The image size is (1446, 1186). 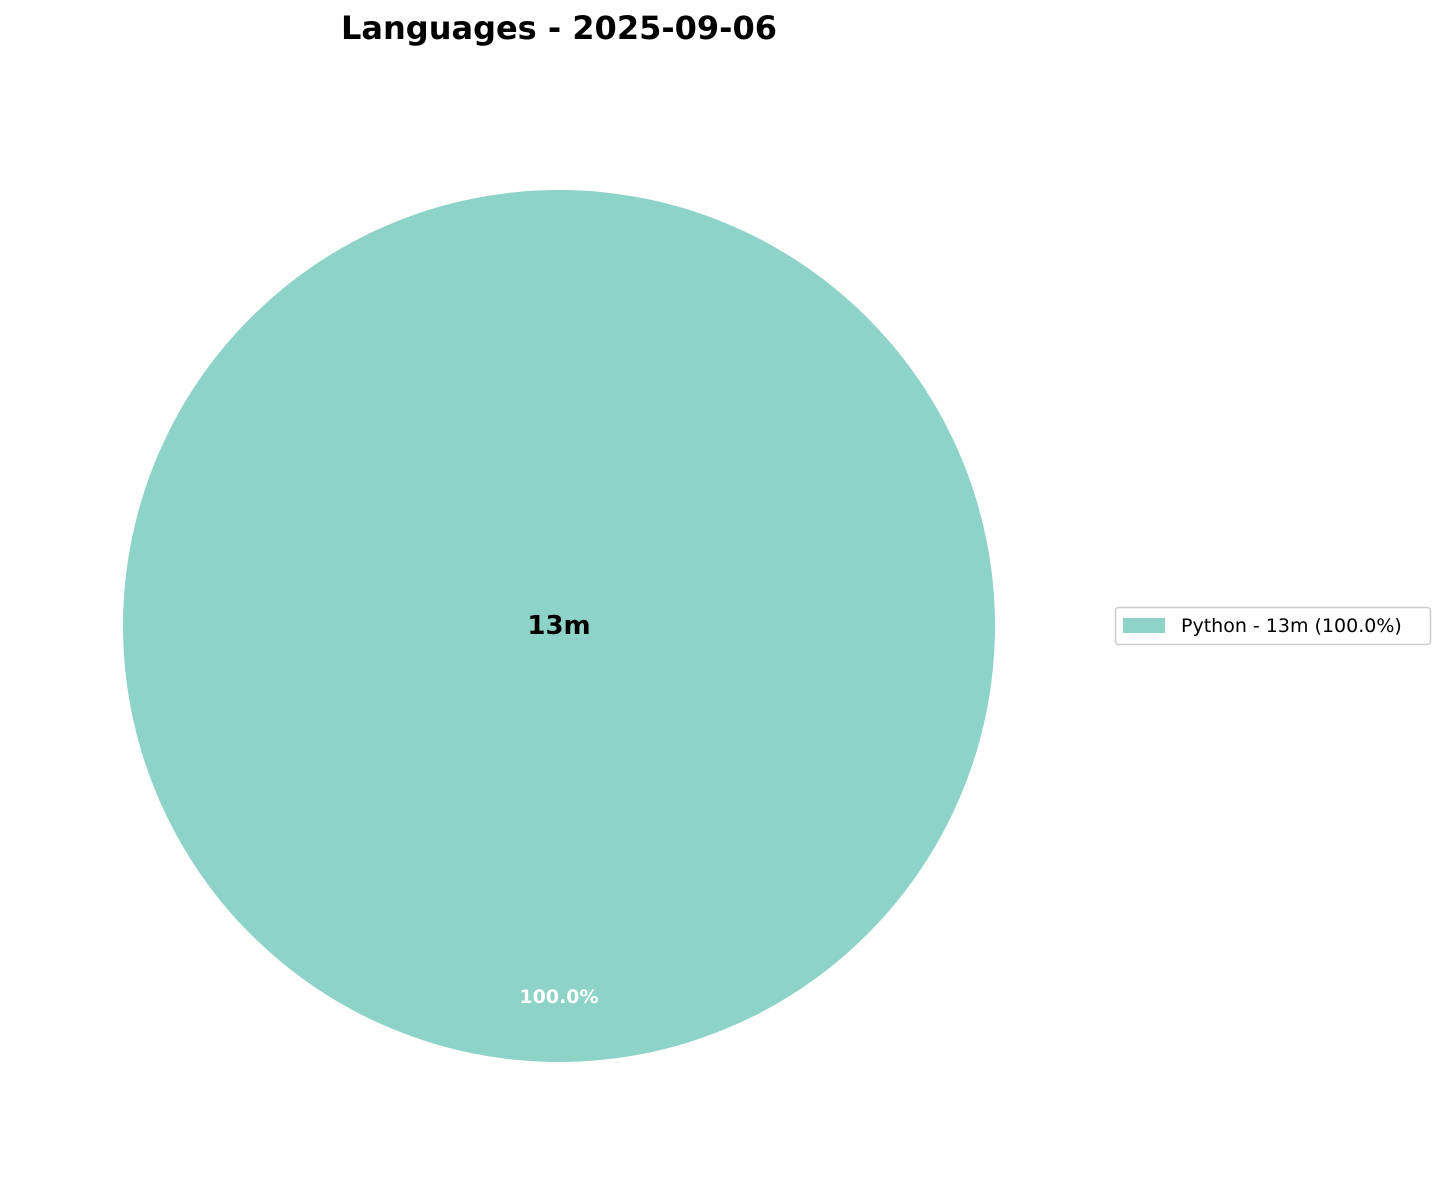 I want to click on chart-title: Languages - 2025-09-06, so click(x=559, y=28).